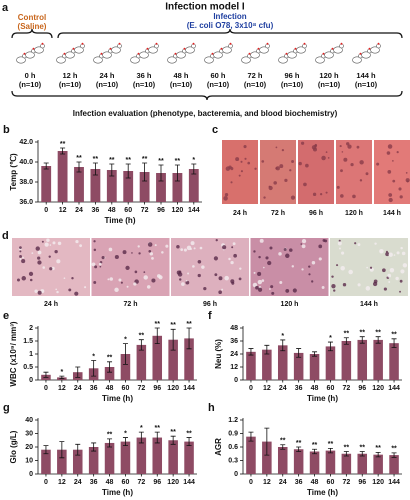 Image resolution: width=410 pixels, height=500 pixels. Describe the element at coordinates (51, 304) in the screenshot. I see `micrograph-label: 24 h` at that location.